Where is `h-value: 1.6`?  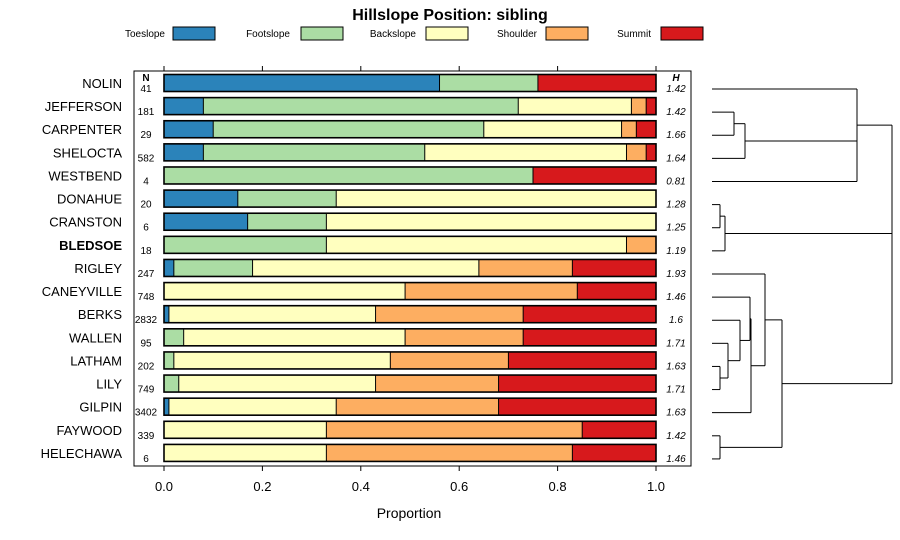
h-value: 1.6 is located at coordinates (676, 320).